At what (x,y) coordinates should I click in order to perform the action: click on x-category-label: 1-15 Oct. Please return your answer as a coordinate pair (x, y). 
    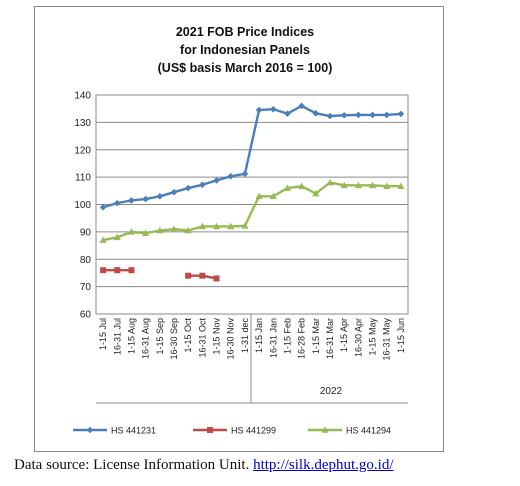
    Looking at the image, I should click on (188, 335).